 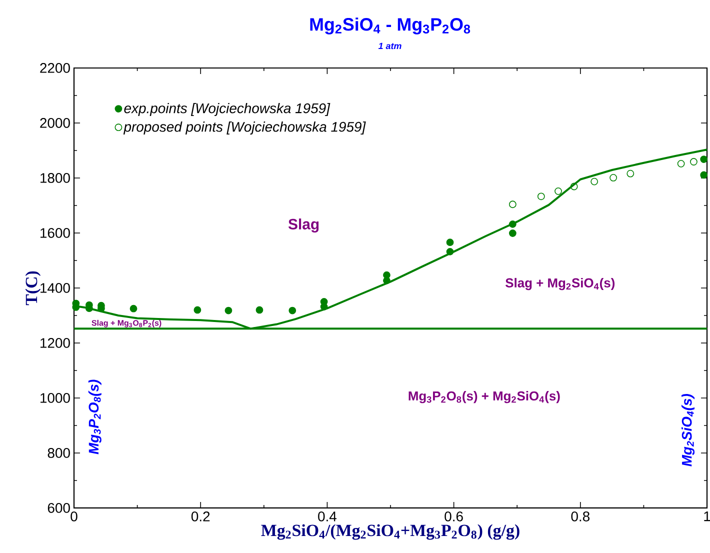 What do you see at coordinates (390, 532) in the screenshot?
I see `text: Mg$_{2}$SiO$_{4}$/(Mg$_{2}$SiO$_{4}$+Mg$_{3}$P$_{2}$O$_{8}$) (g/g)` at bounding box center [390, 532].